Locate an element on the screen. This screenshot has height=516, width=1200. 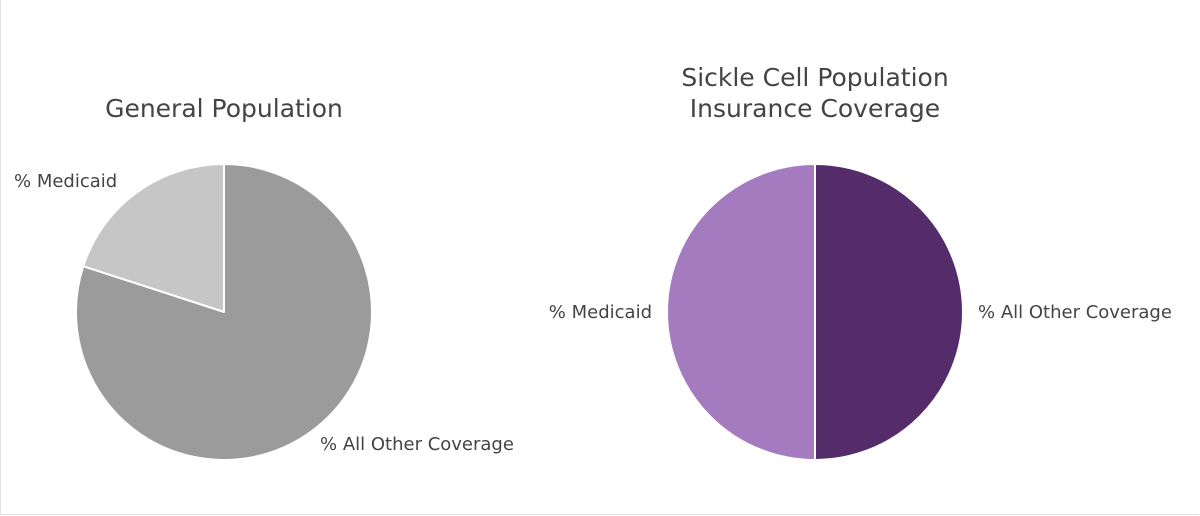
sickle-cell-population-pie is located at coordinates (815, 312).